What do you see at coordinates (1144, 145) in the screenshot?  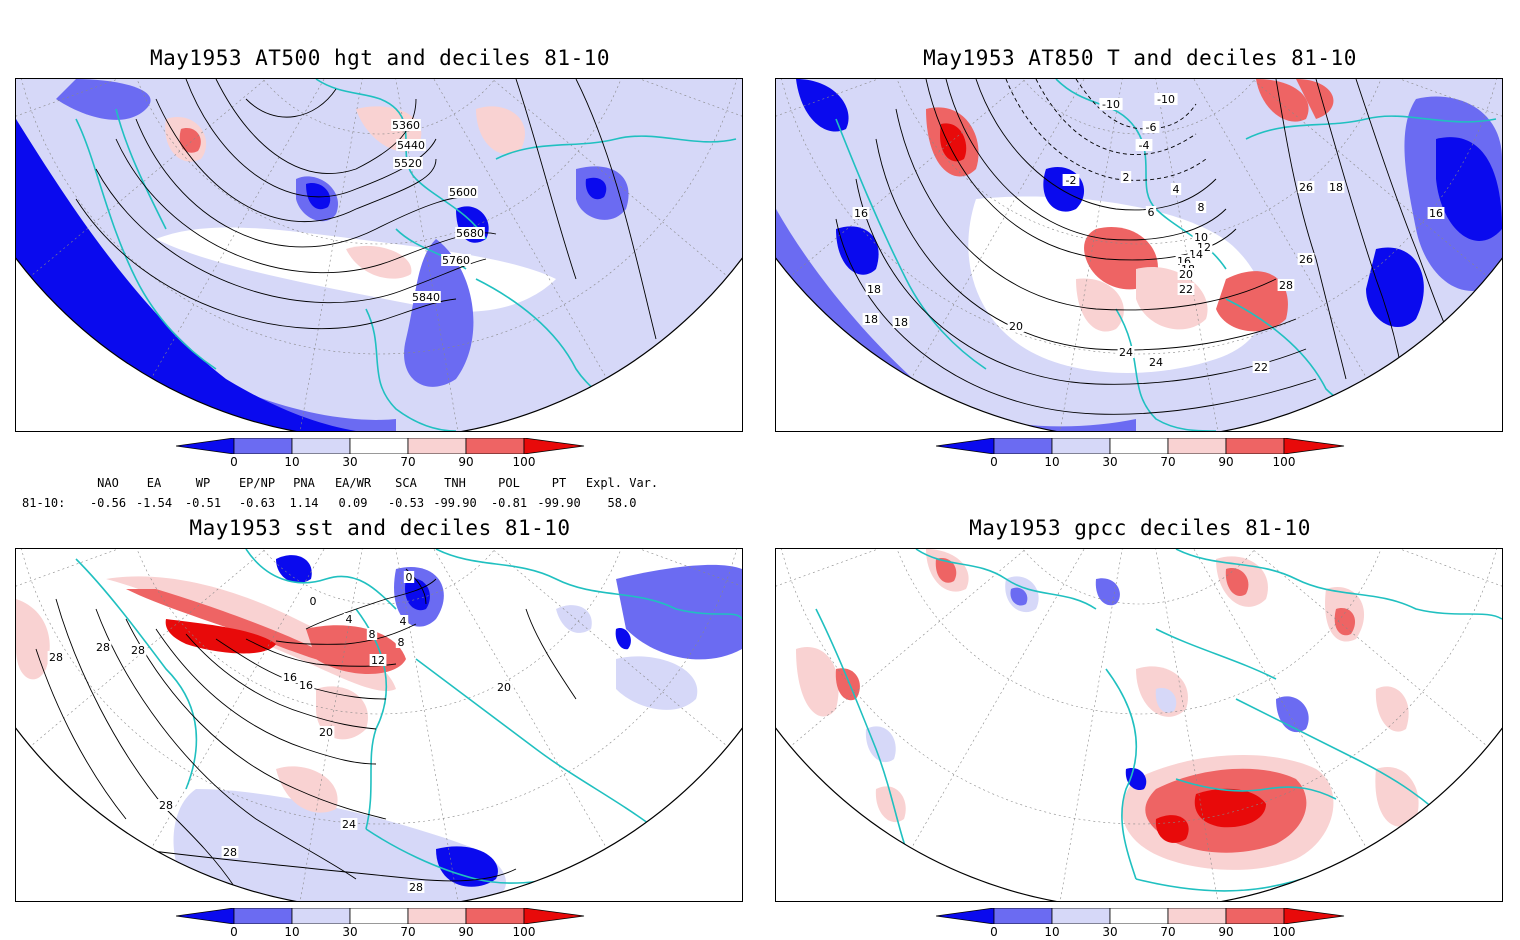 I see `contour-label: -4` at bounding box center [1144, 145].